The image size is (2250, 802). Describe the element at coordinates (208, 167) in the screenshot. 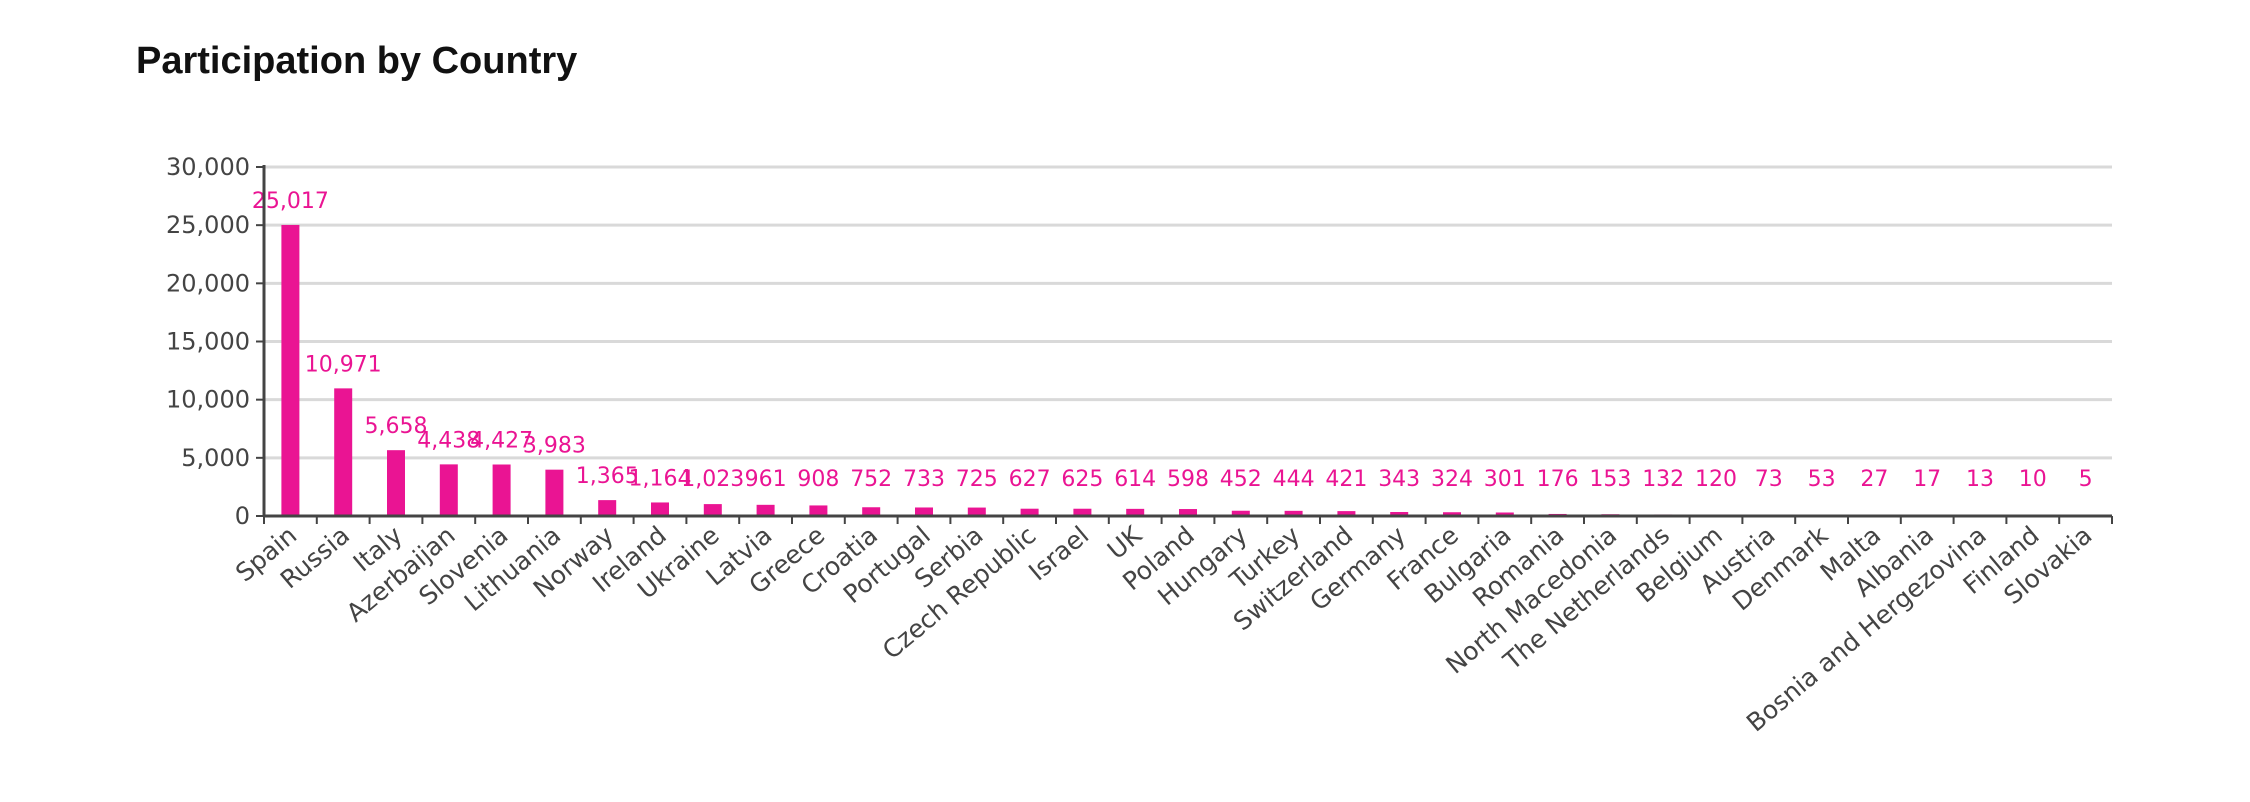

I see `y-tick-label: 30,000` at that location.